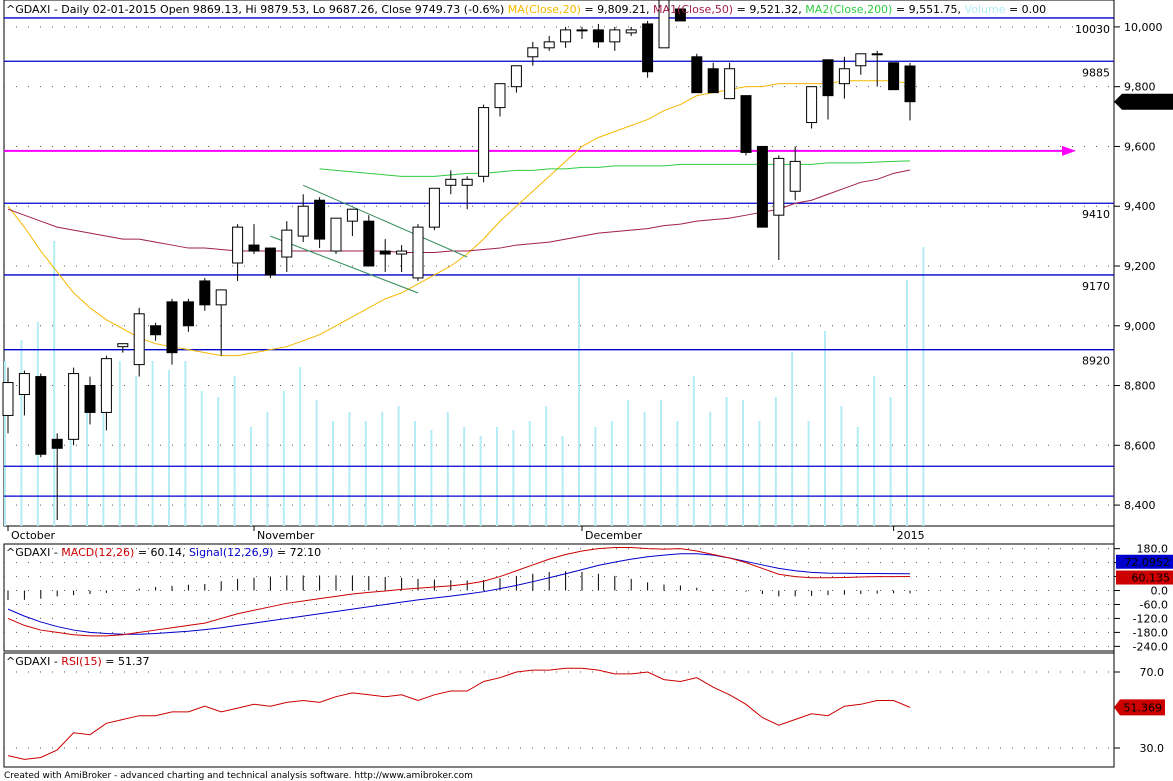 The height and width of the screenshot is (781, 1173). Describe the element at coordinates (911, 535) in the screenshot. I see `month-label: 2015` at that location.